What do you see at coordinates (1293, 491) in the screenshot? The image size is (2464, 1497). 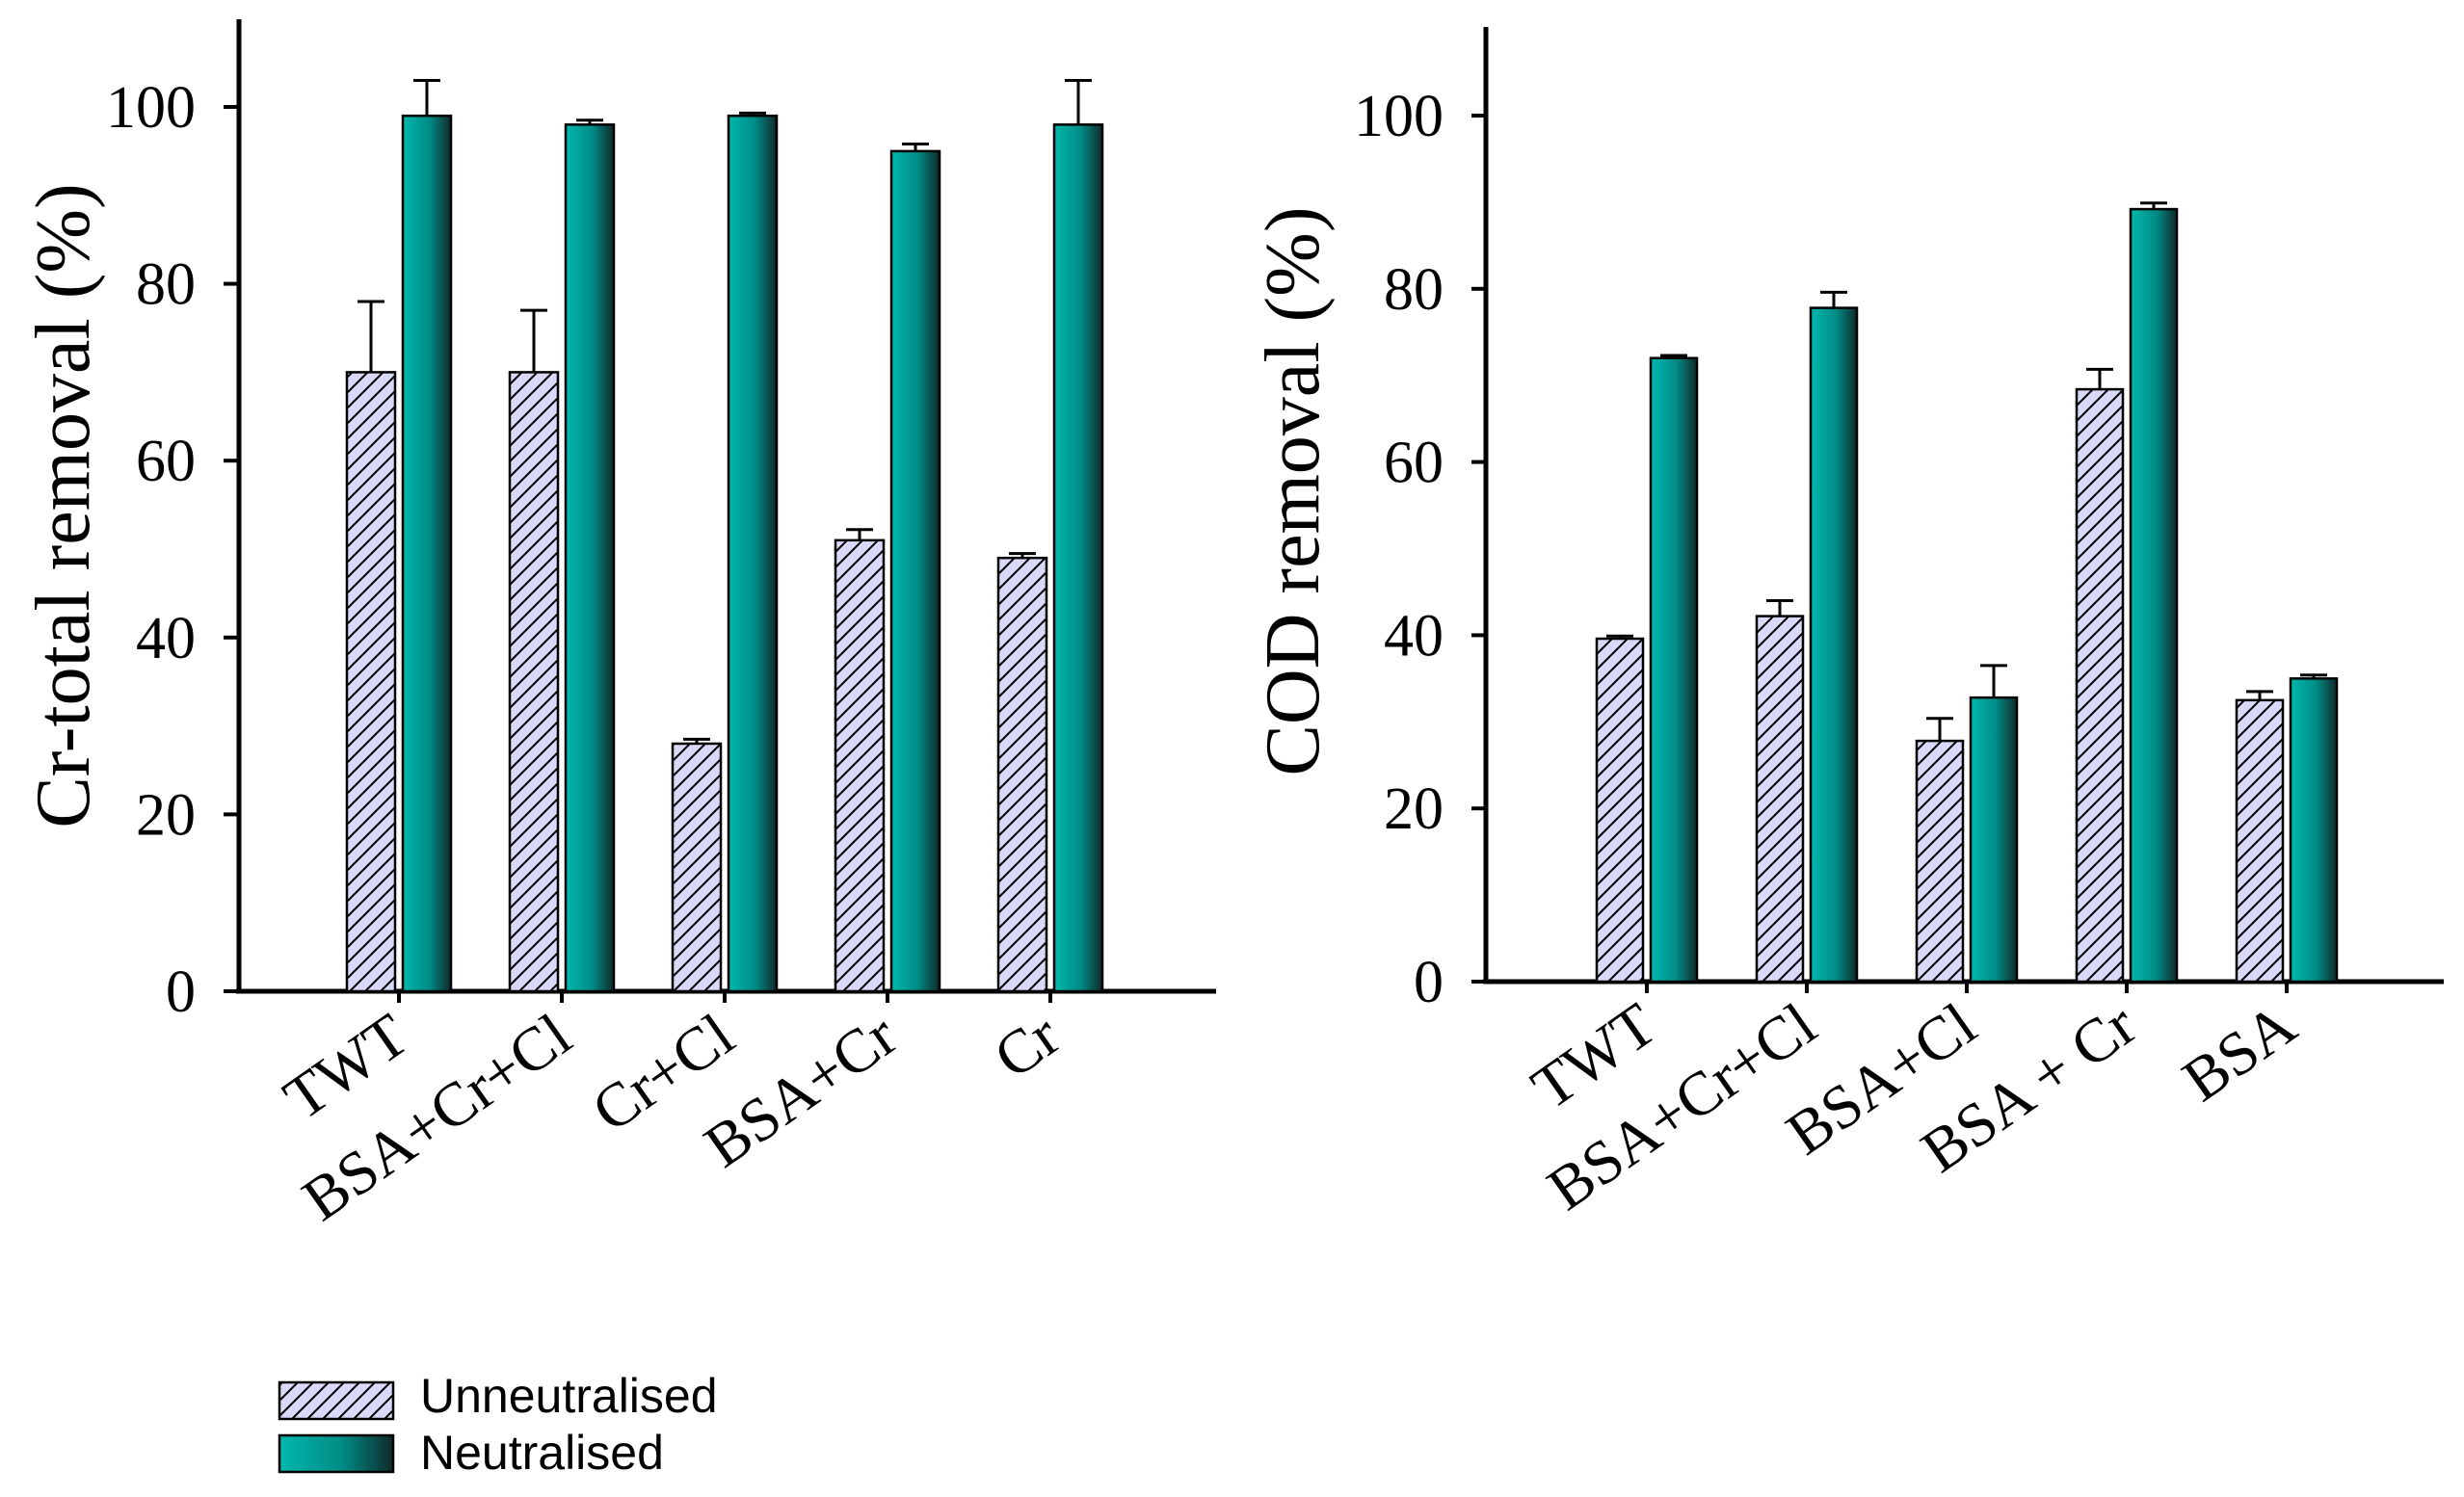 I see `y-axis-label: COD removal (%)` at bounding box center [1293, 491].